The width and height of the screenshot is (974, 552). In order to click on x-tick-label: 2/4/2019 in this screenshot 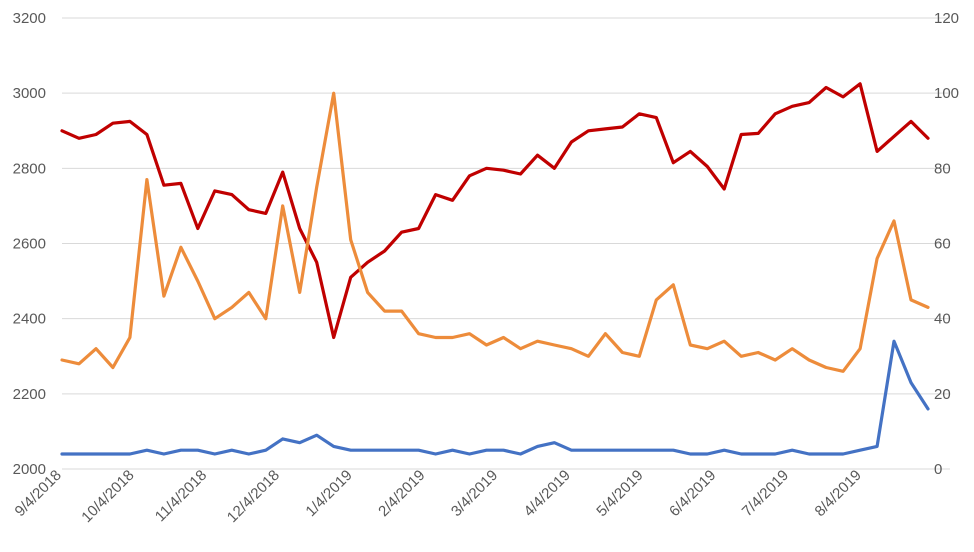, I will do `click(401, 493)`.